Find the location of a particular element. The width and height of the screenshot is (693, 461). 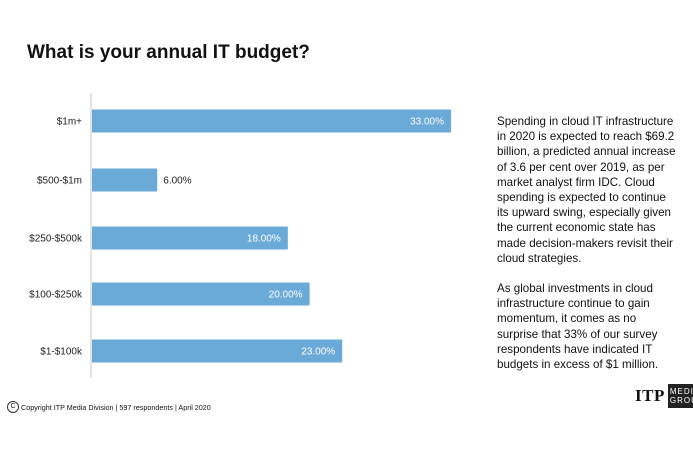

logo-line-1: MEDIA is located at coordinates (681, 391).